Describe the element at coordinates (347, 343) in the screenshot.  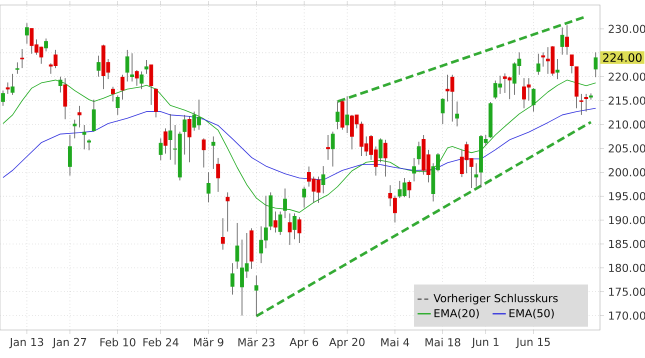
I see `x-tick-label: Apr 20` at that location.